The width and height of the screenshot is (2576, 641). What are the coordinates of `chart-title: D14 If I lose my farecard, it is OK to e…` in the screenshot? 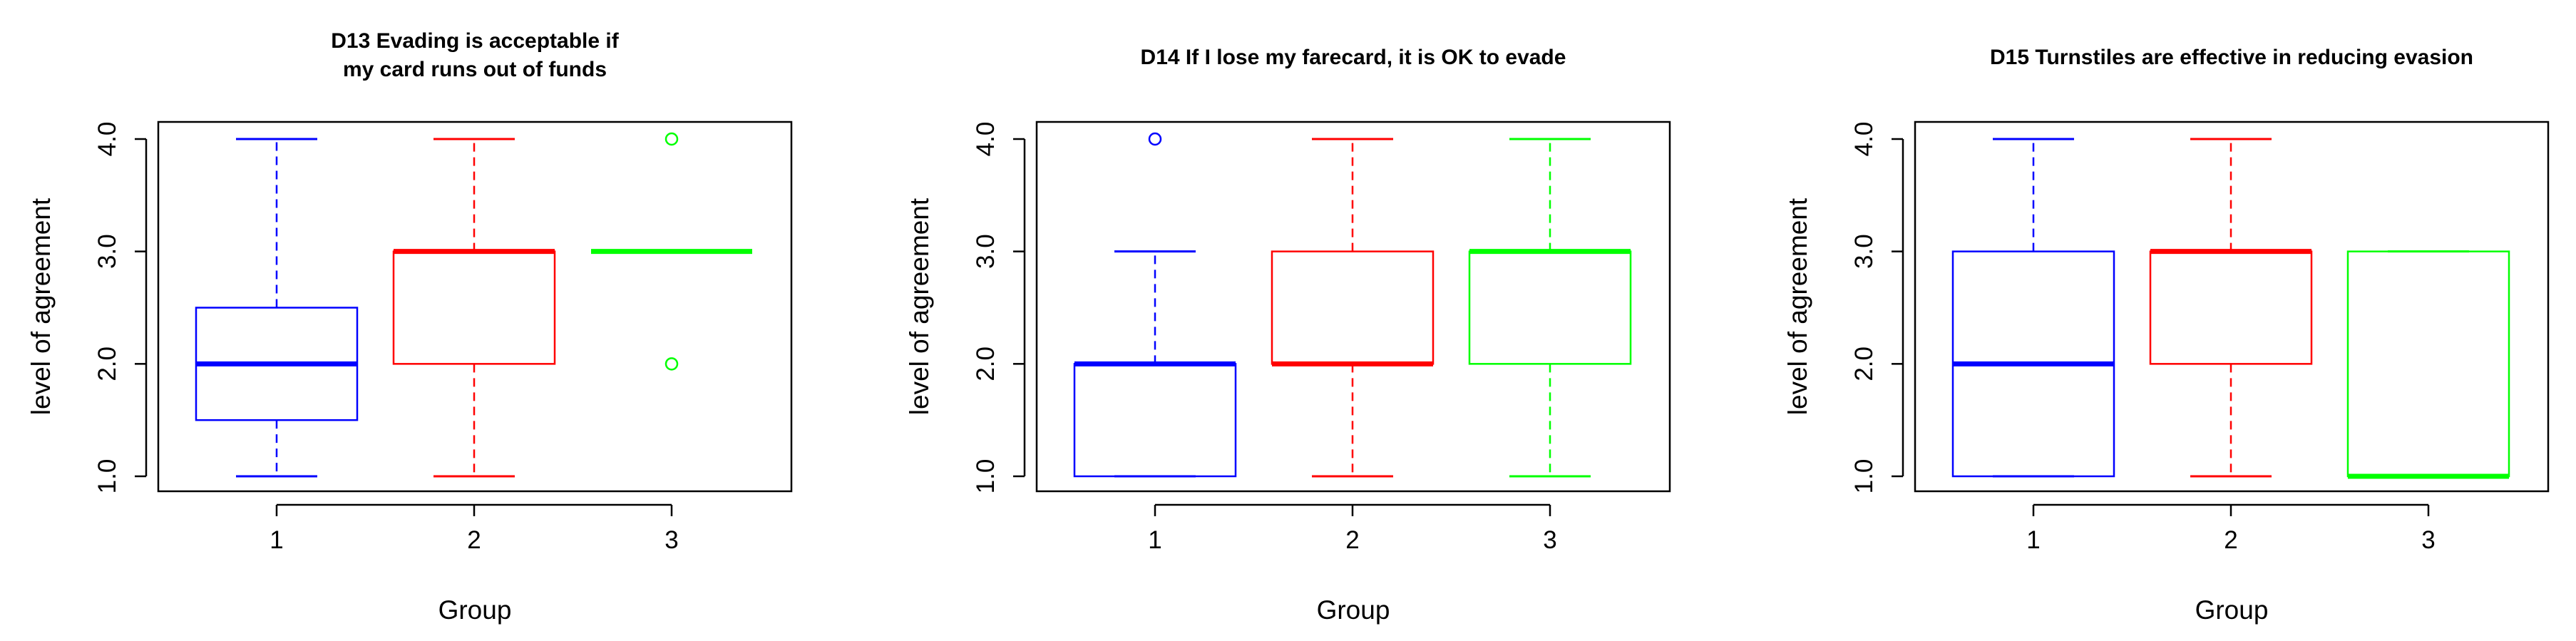 It's located at (1353, 57).